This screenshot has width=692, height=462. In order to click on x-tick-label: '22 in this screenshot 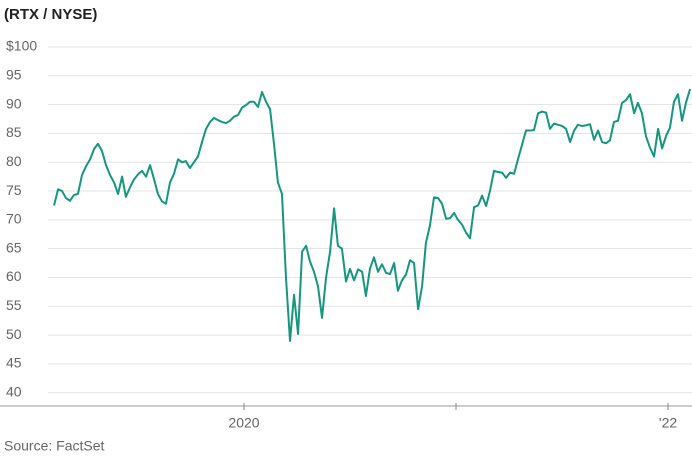, I will do `click(668, 423)`.